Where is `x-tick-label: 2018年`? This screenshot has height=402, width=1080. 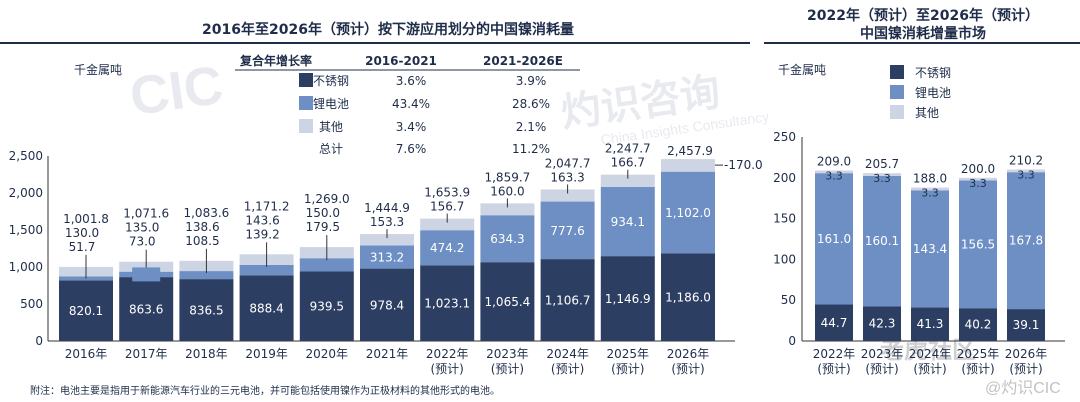 x-tick-label: 2018年 is located at coordinates (206, 354).